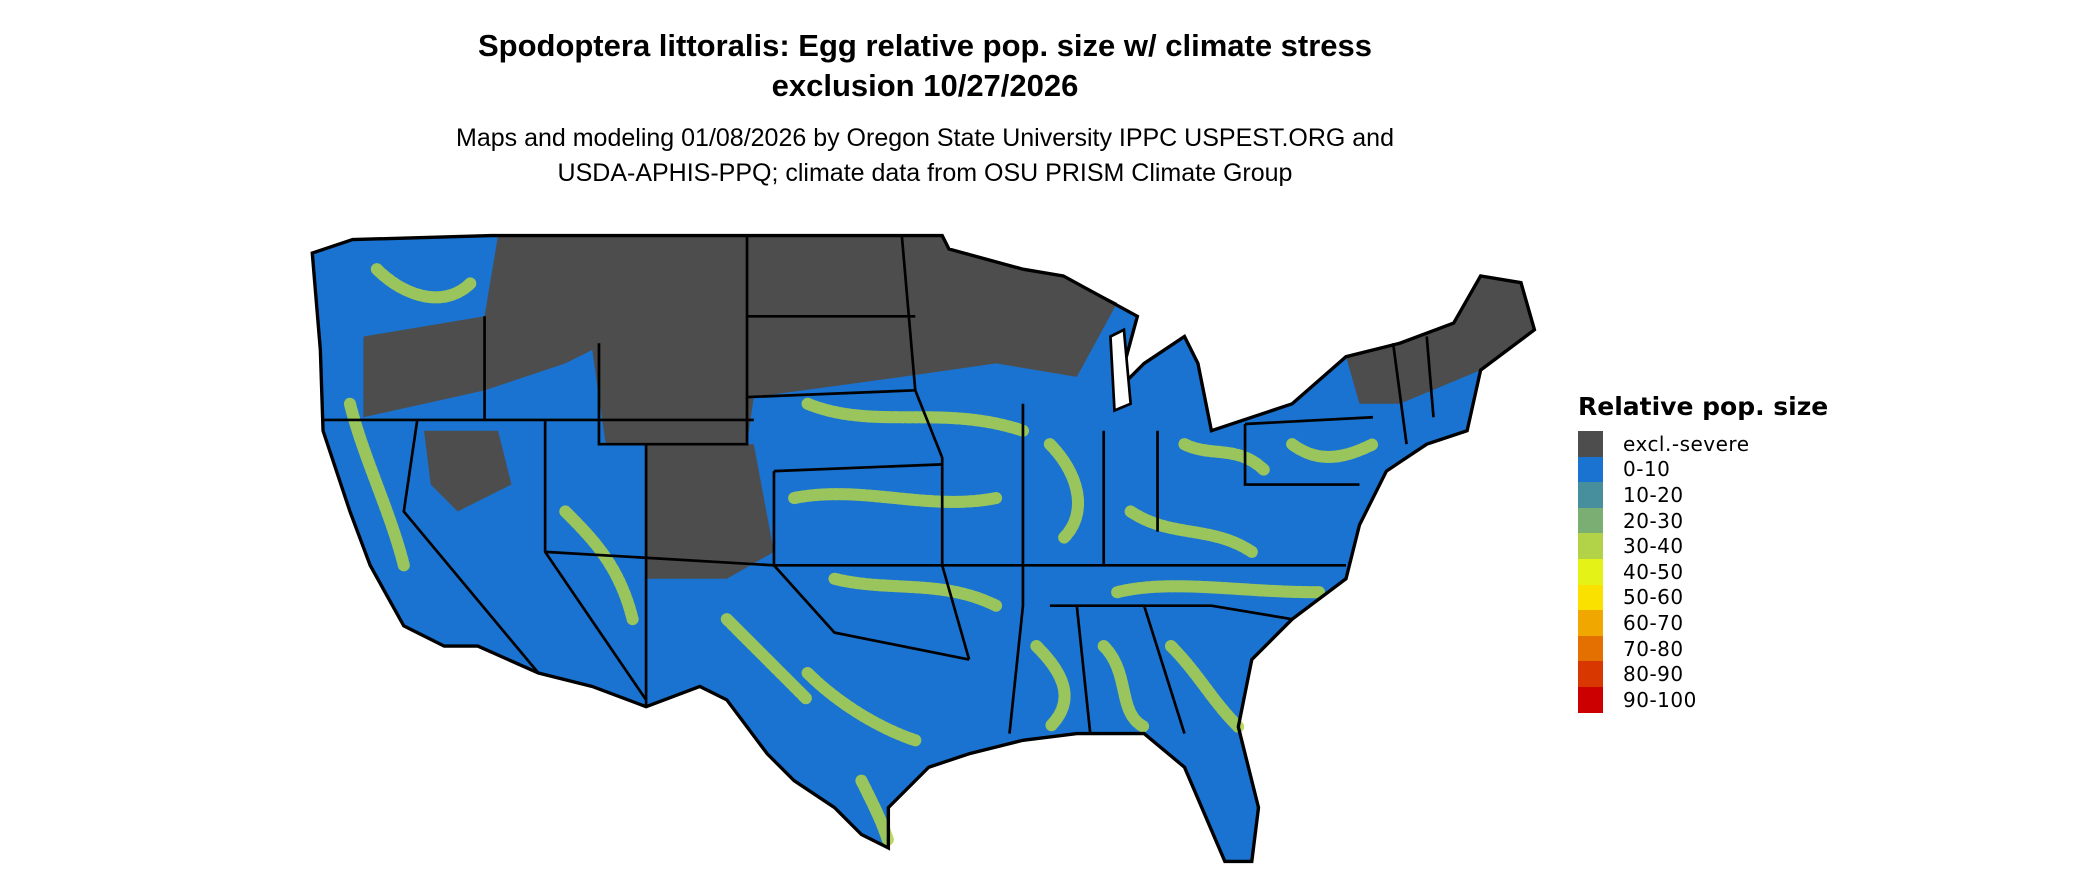 The width and height of the screenshot is (2100, 892). I want to click on legend-label: 80-90, so click(1653, 674).